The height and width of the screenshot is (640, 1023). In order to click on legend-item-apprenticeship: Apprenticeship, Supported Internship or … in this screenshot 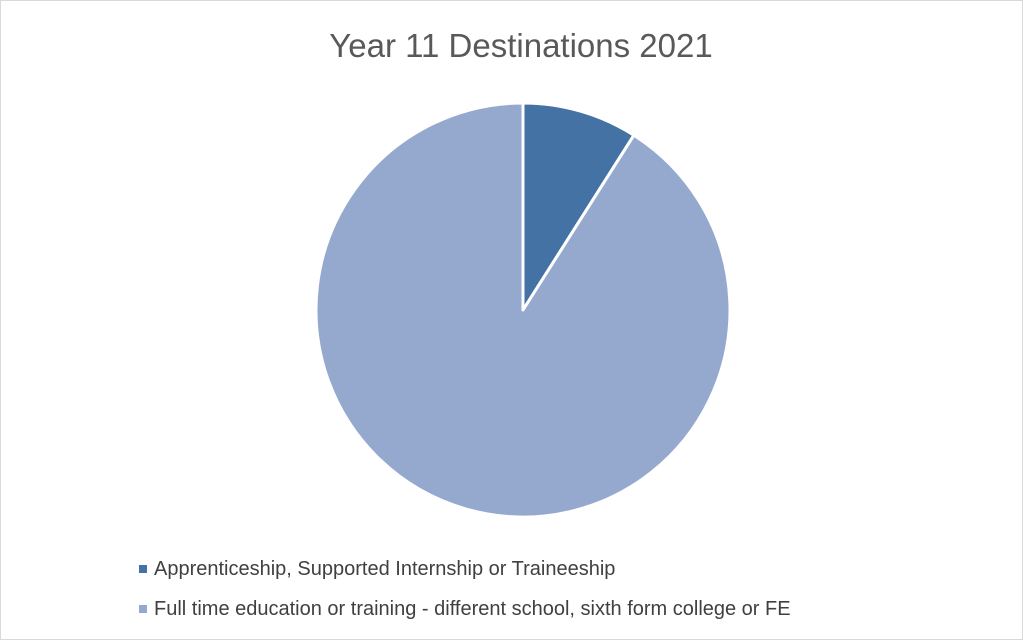, I will do `click(465, 568)`.